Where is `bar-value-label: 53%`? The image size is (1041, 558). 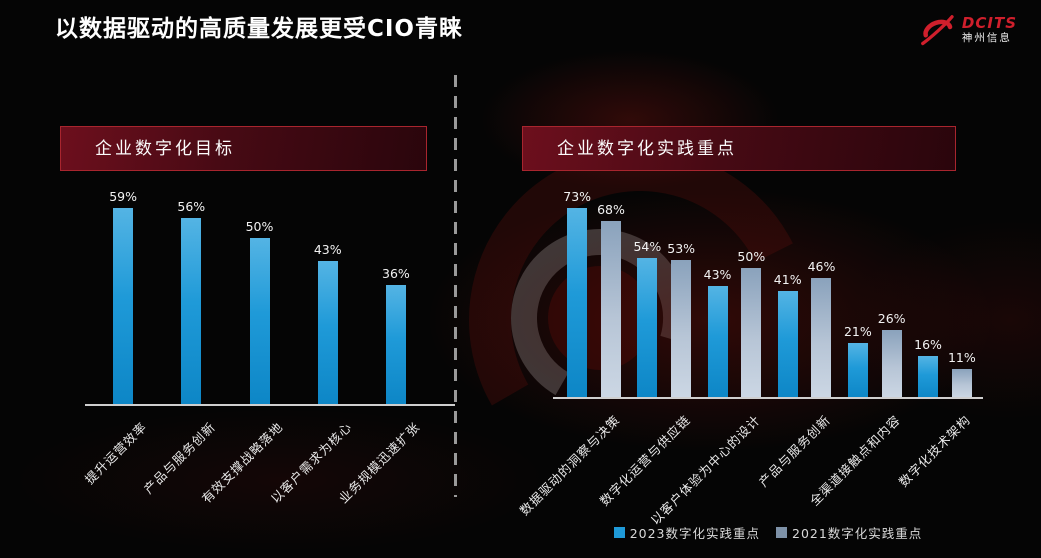 bar-value-label: 53% is located at coordinates (681, 248).